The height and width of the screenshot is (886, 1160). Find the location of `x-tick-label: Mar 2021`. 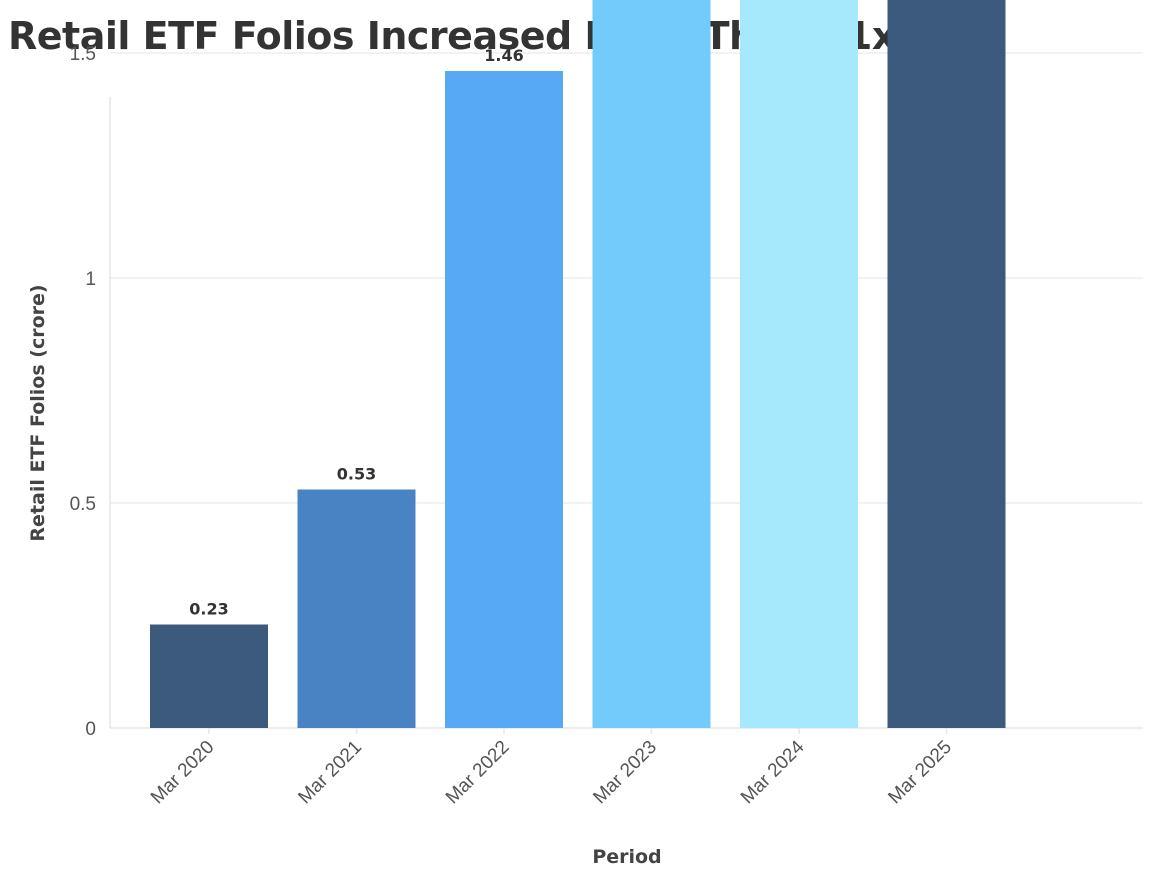

x-tick-label: Mar 2021 is located at coordinates (330, 773).